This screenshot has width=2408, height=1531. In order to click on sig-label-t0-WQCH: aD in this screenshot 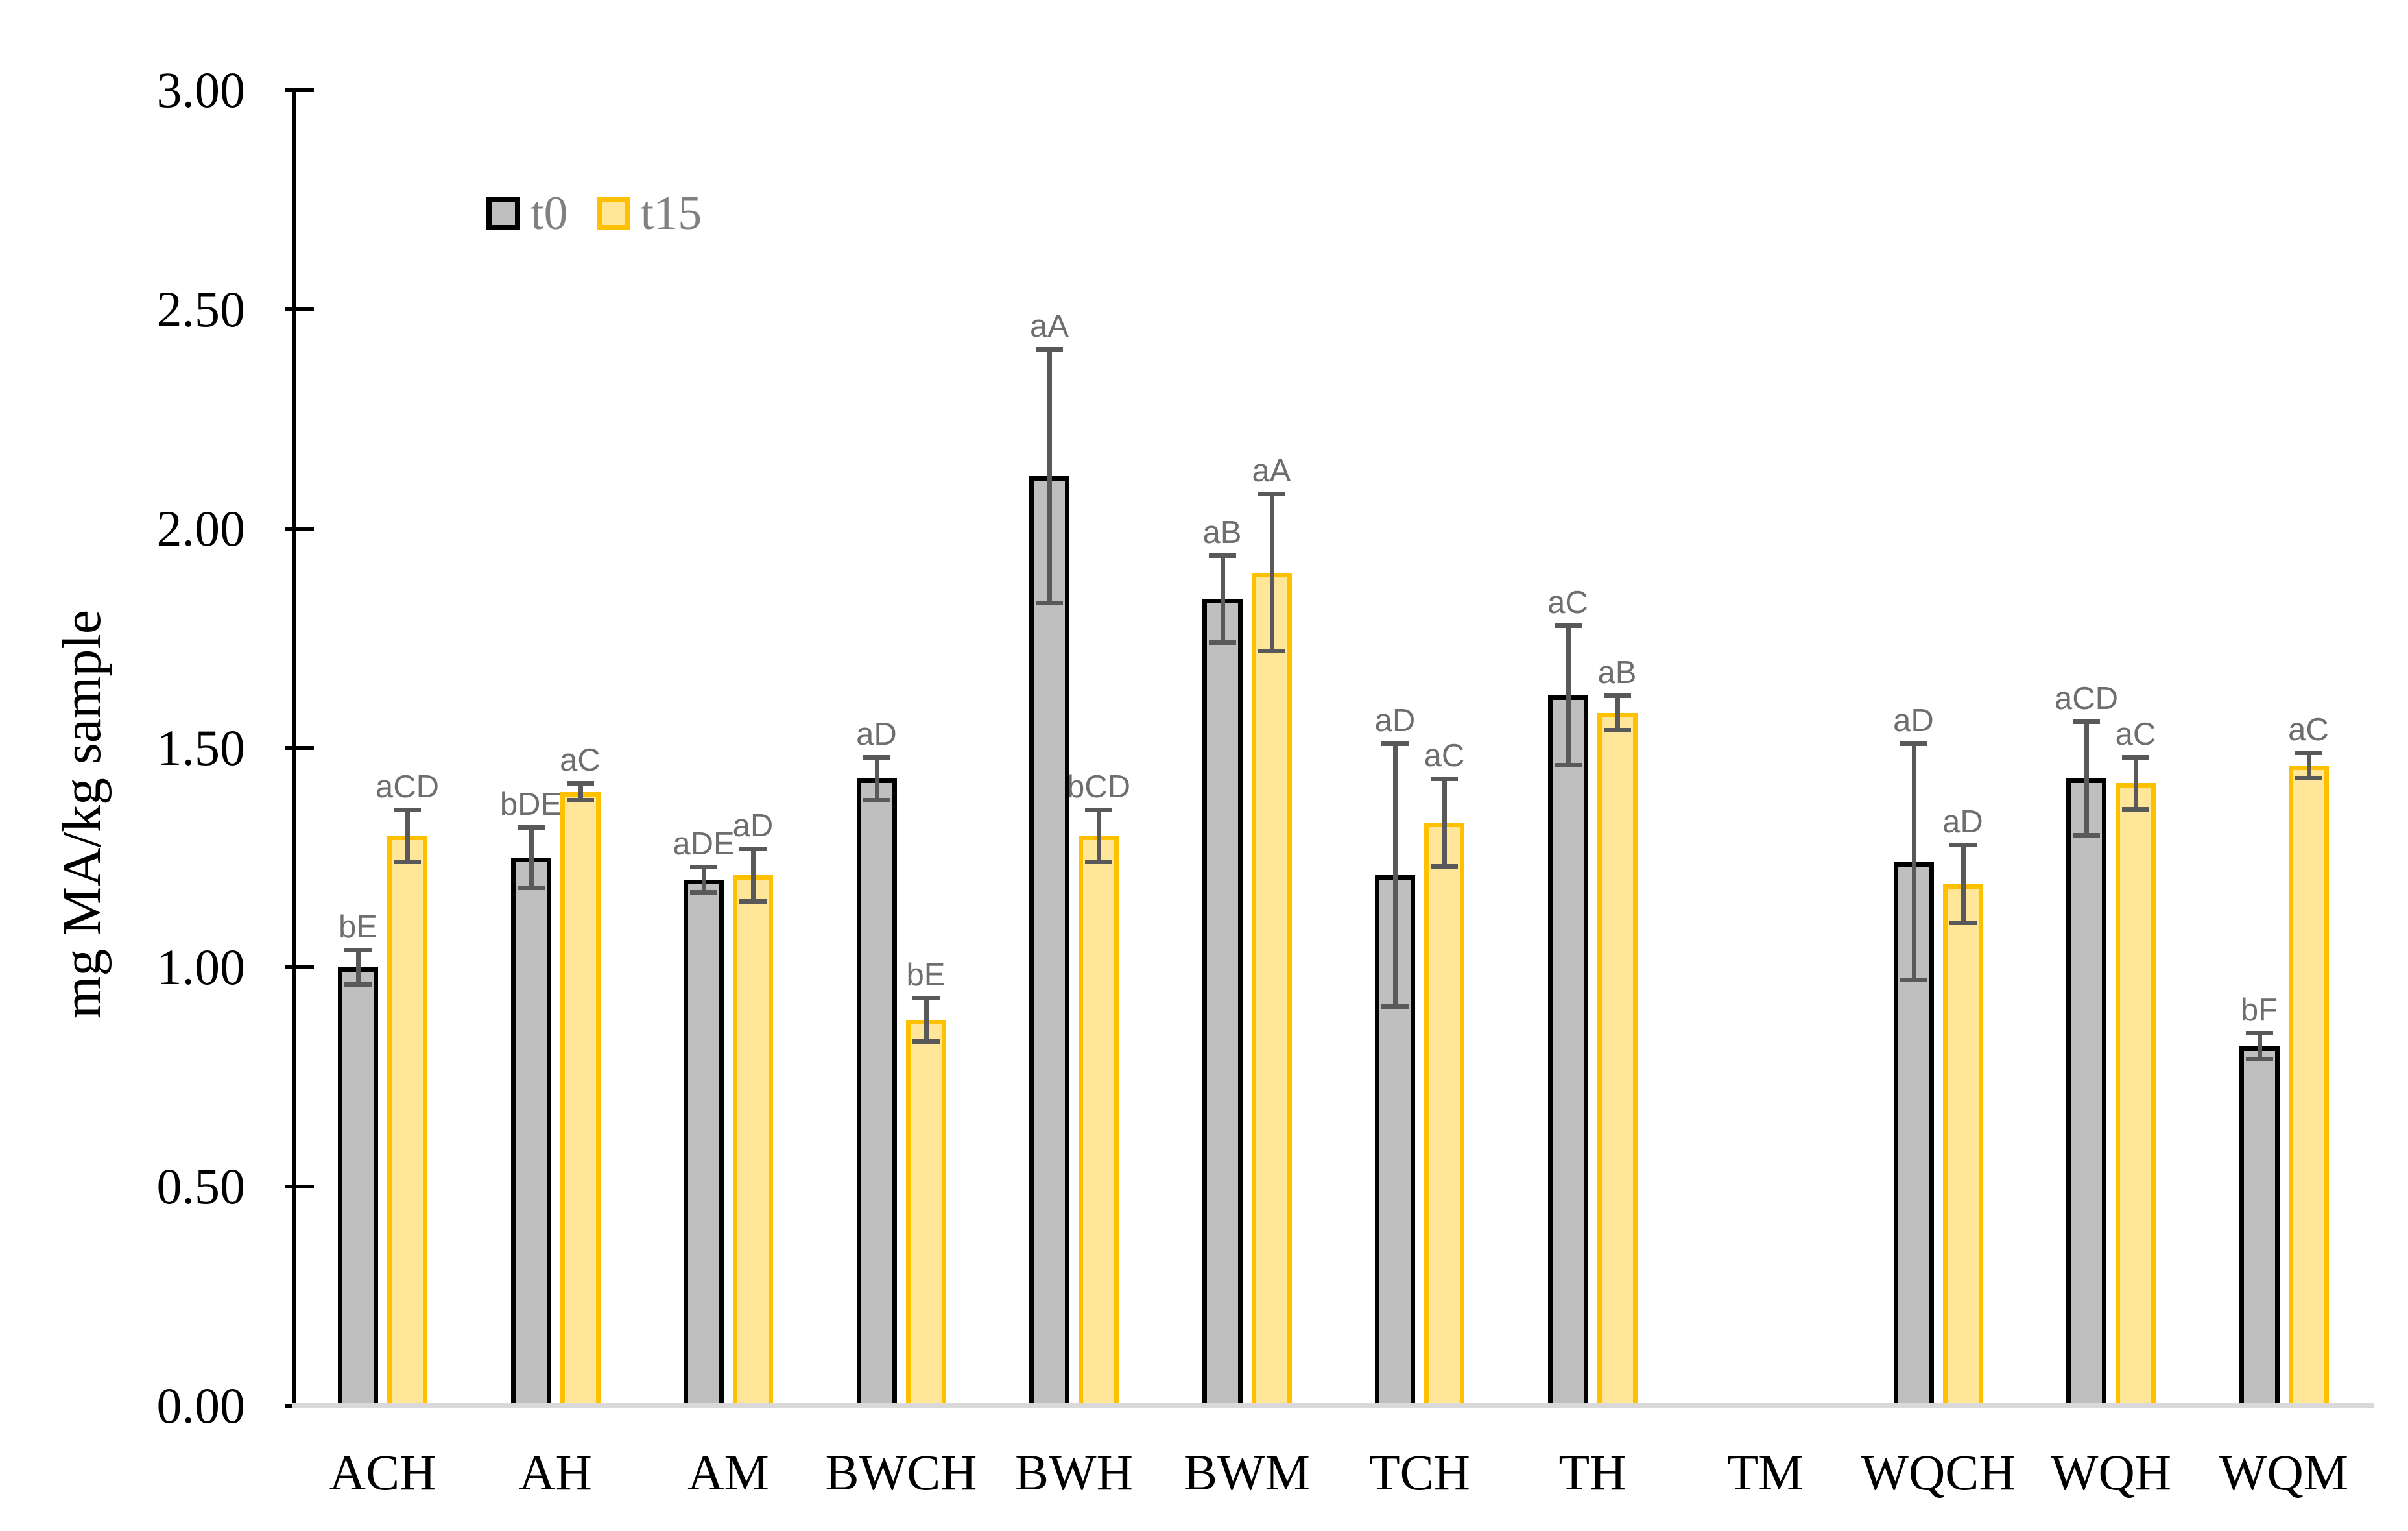, I will do `click(1913, 721)`.